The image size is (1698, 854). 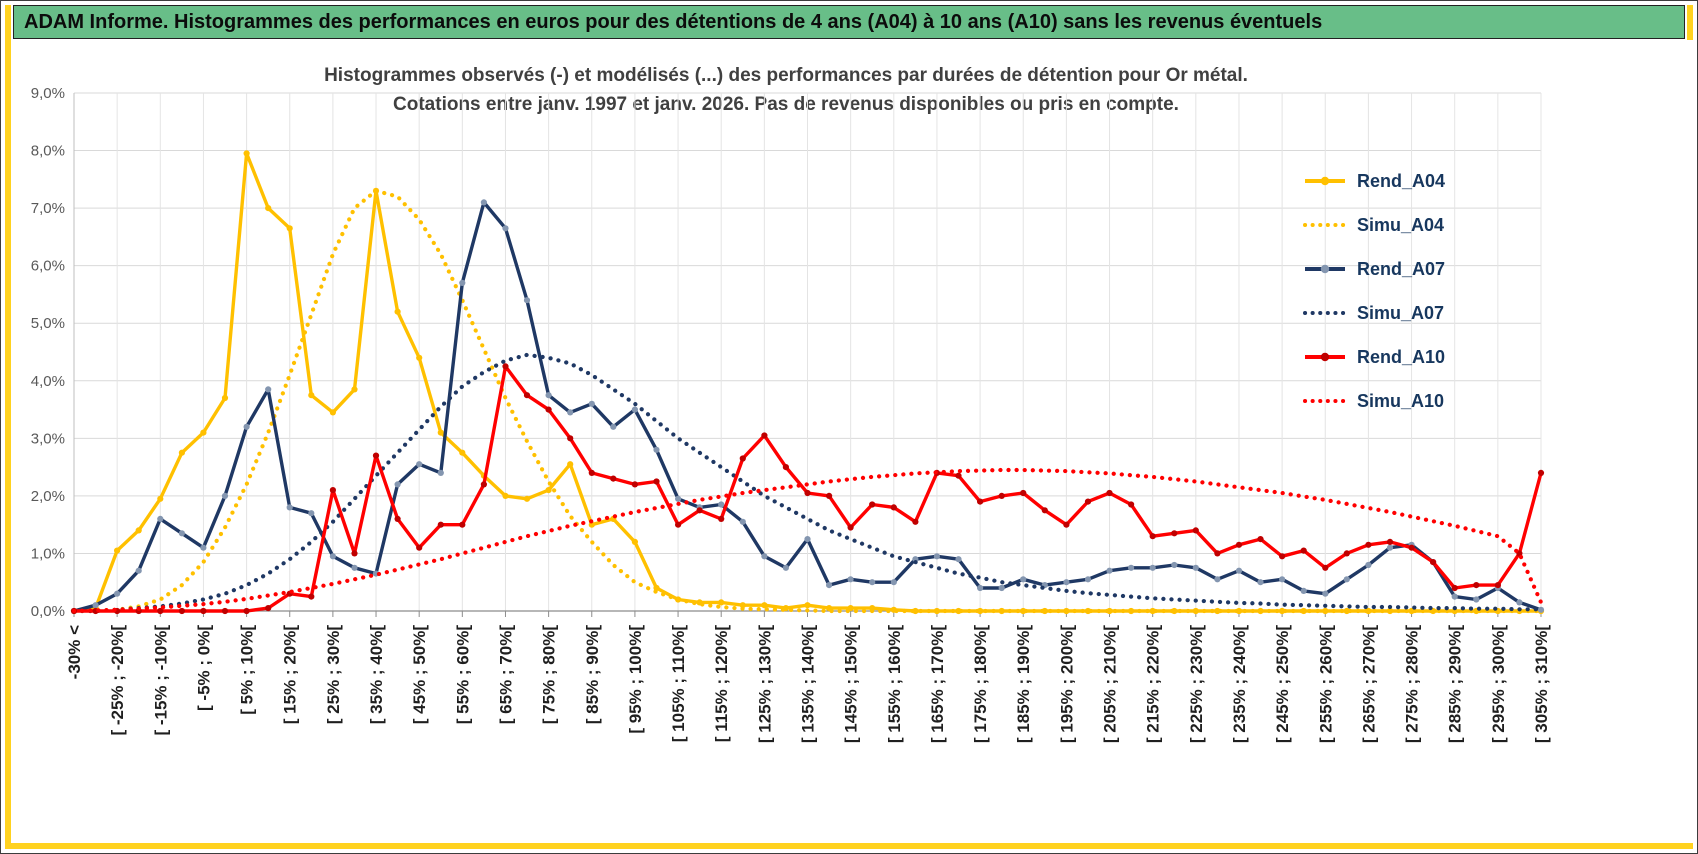 What do you see at coordinates (1401, 268) in the screenshot?
I see `legend-label: Rend_A07` at bounding box center [1401, 268].